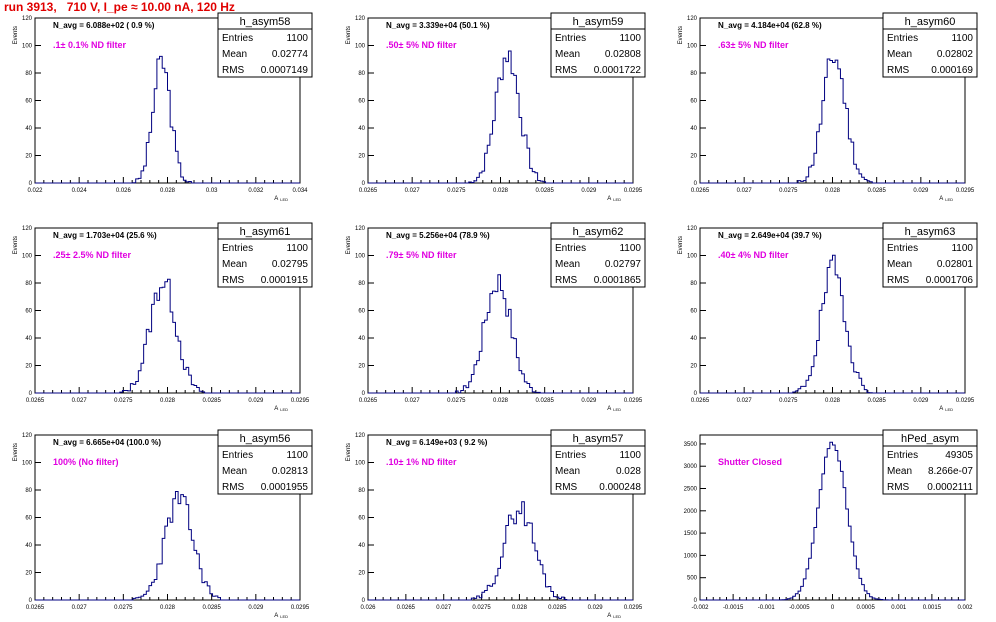 The width and height of the screenshot is (996, 622). Describe the element at coordinates (691, 445) in the screenshot. I see `y-tick-label: 3500` at that location.